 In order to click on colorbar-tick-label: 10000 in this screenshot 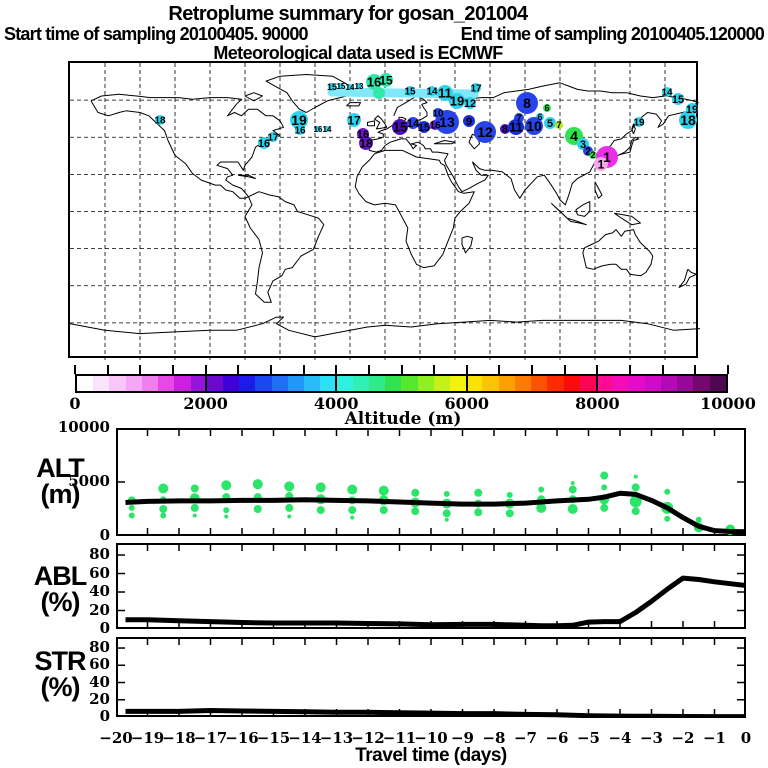, I will do `click(728, 403)`.